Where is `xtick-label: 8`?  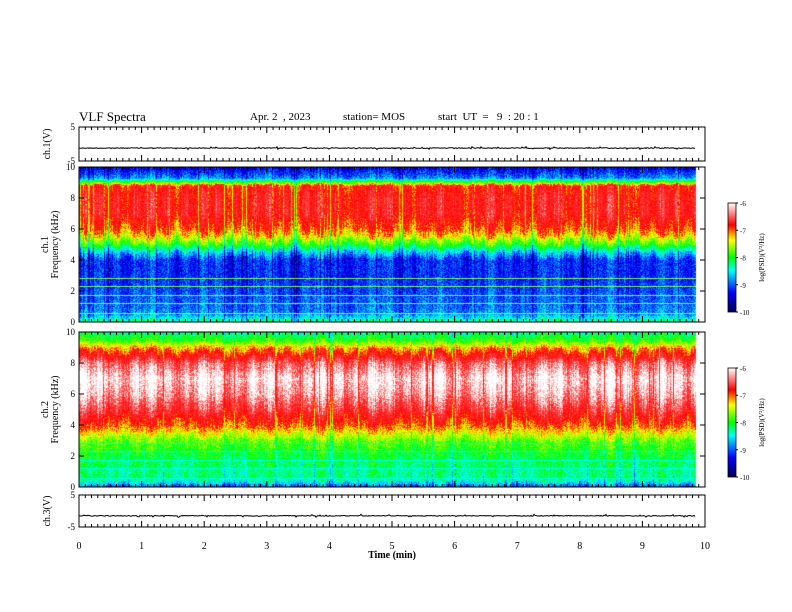
xtick-label: 8 is located at coordinates (579, 546).